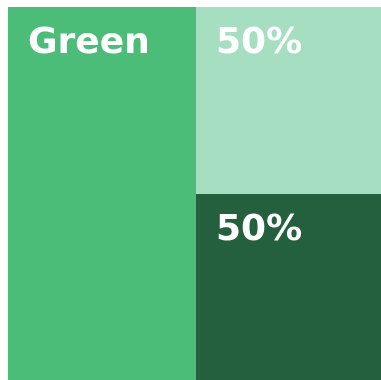 The image size is (381, 380). Describe the element at coordinates (89, 41) in the screenshot. I see `tile-label-green: Green` at that location.